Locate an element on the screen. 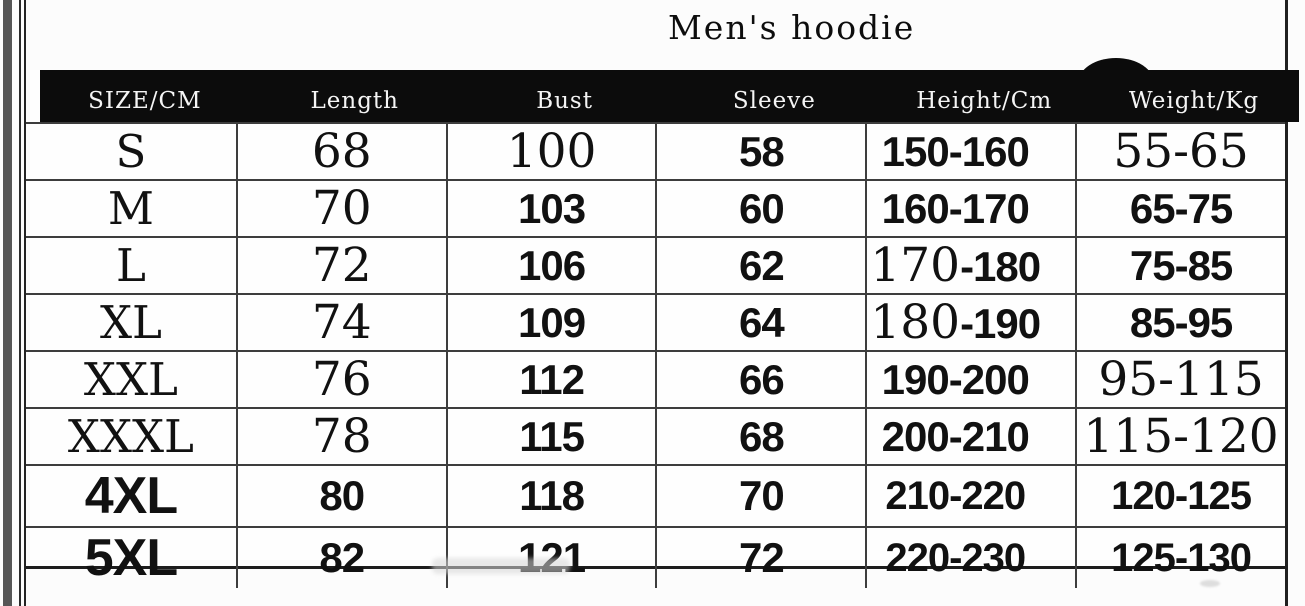 This screenshot has height=606, width=1305. cell-segment: 5XL is located at coordinates (131, 558).